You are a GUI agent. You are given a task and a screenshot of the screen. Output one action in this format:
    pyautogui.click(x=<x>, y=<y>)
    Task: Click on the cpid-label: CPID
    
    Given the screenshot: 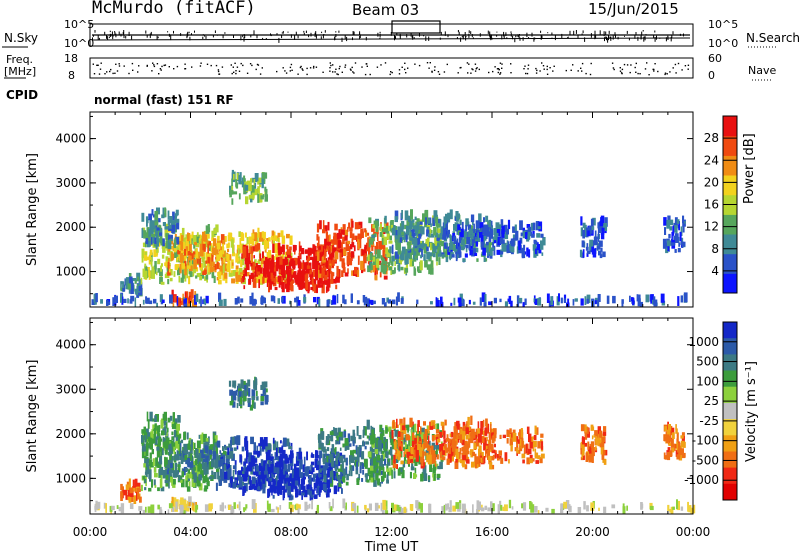 What is the action you would take?
    pyautogui.click(x=22, y=95)
    